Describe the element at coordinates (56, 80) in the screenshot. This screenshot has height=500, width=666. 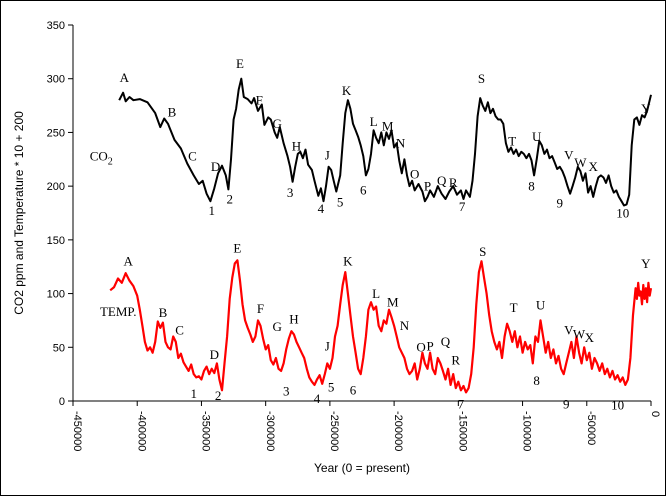
I see `y-tick-label: 300` at that location.